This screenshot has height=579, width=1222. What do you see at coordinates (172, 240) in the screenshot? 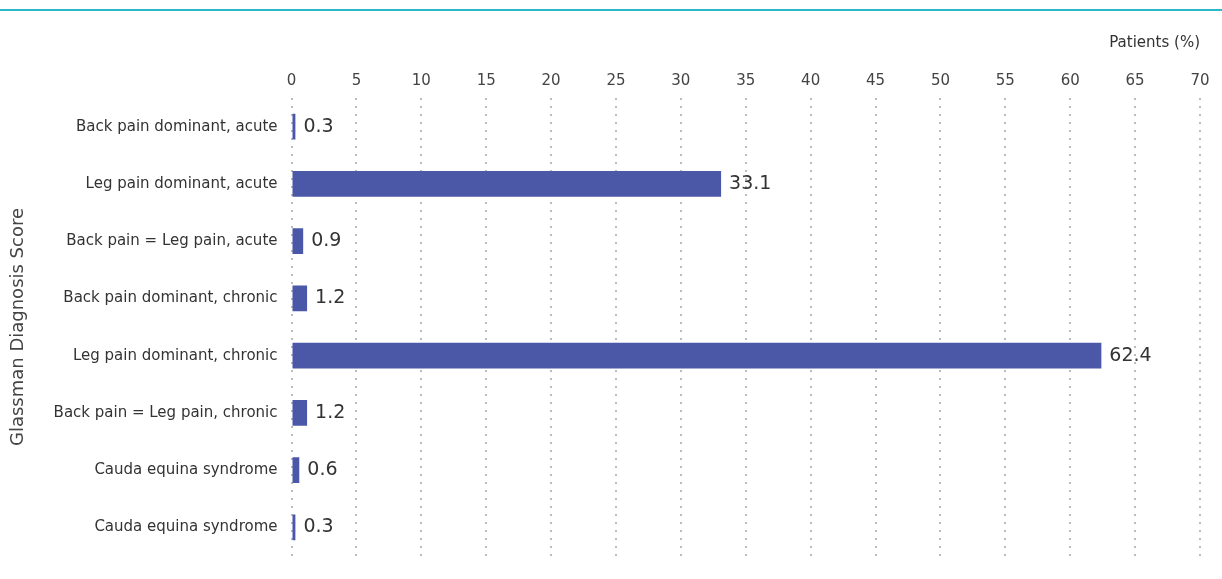
I see `y-tick-label: Back pain = Leg pain, acute` at bounding box center [172, 240].